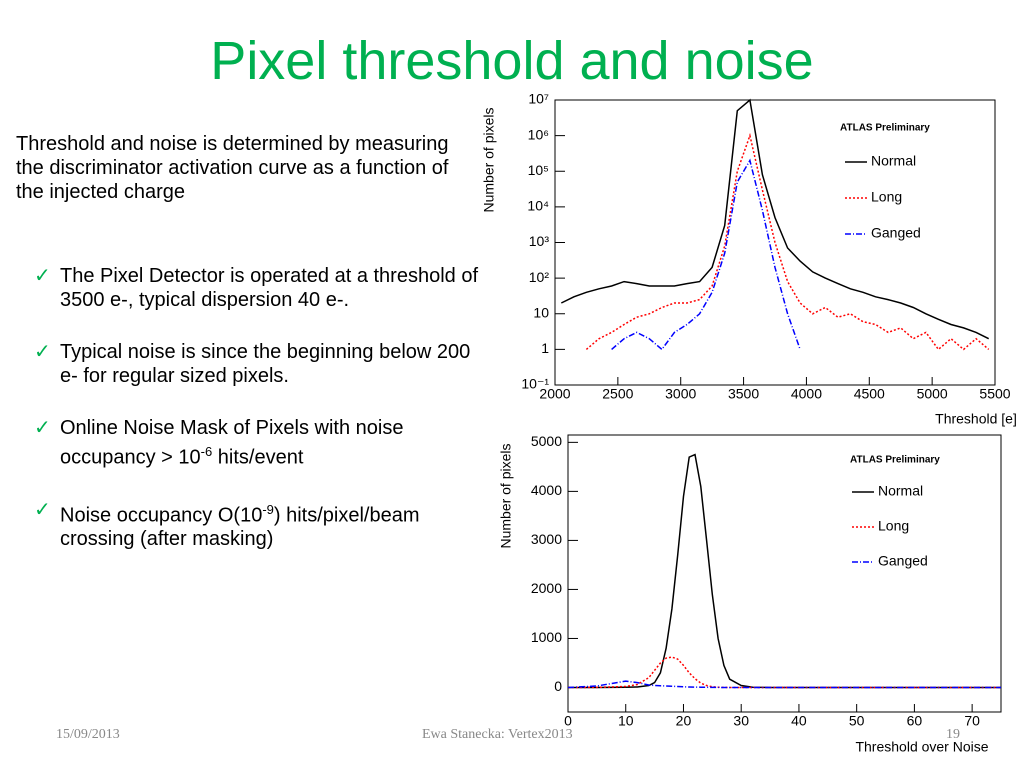 The height and width of the screenshot is (768, 1024). Describe the element at coordinates (869, 394) in the screenshot. I see `x-tick-label: 4500` at that location.